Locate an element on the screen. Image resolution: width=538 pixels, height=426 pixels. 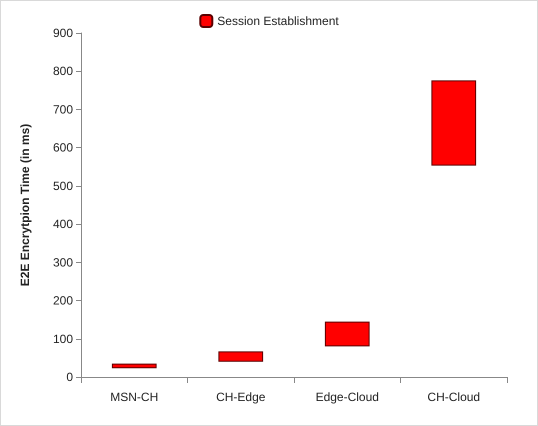
y-tick-label: 600 is located at coordinates (63, 147).